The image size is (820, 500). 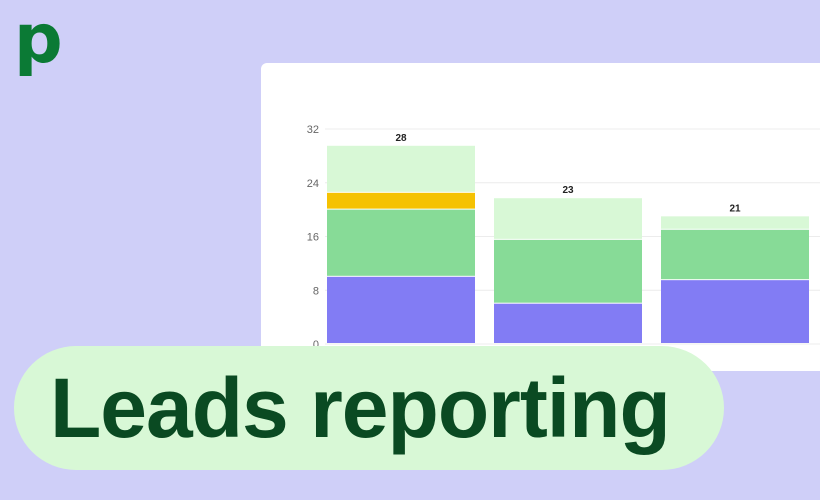 I want to click on bar-total-label: 21, so click(x=735, y=208).